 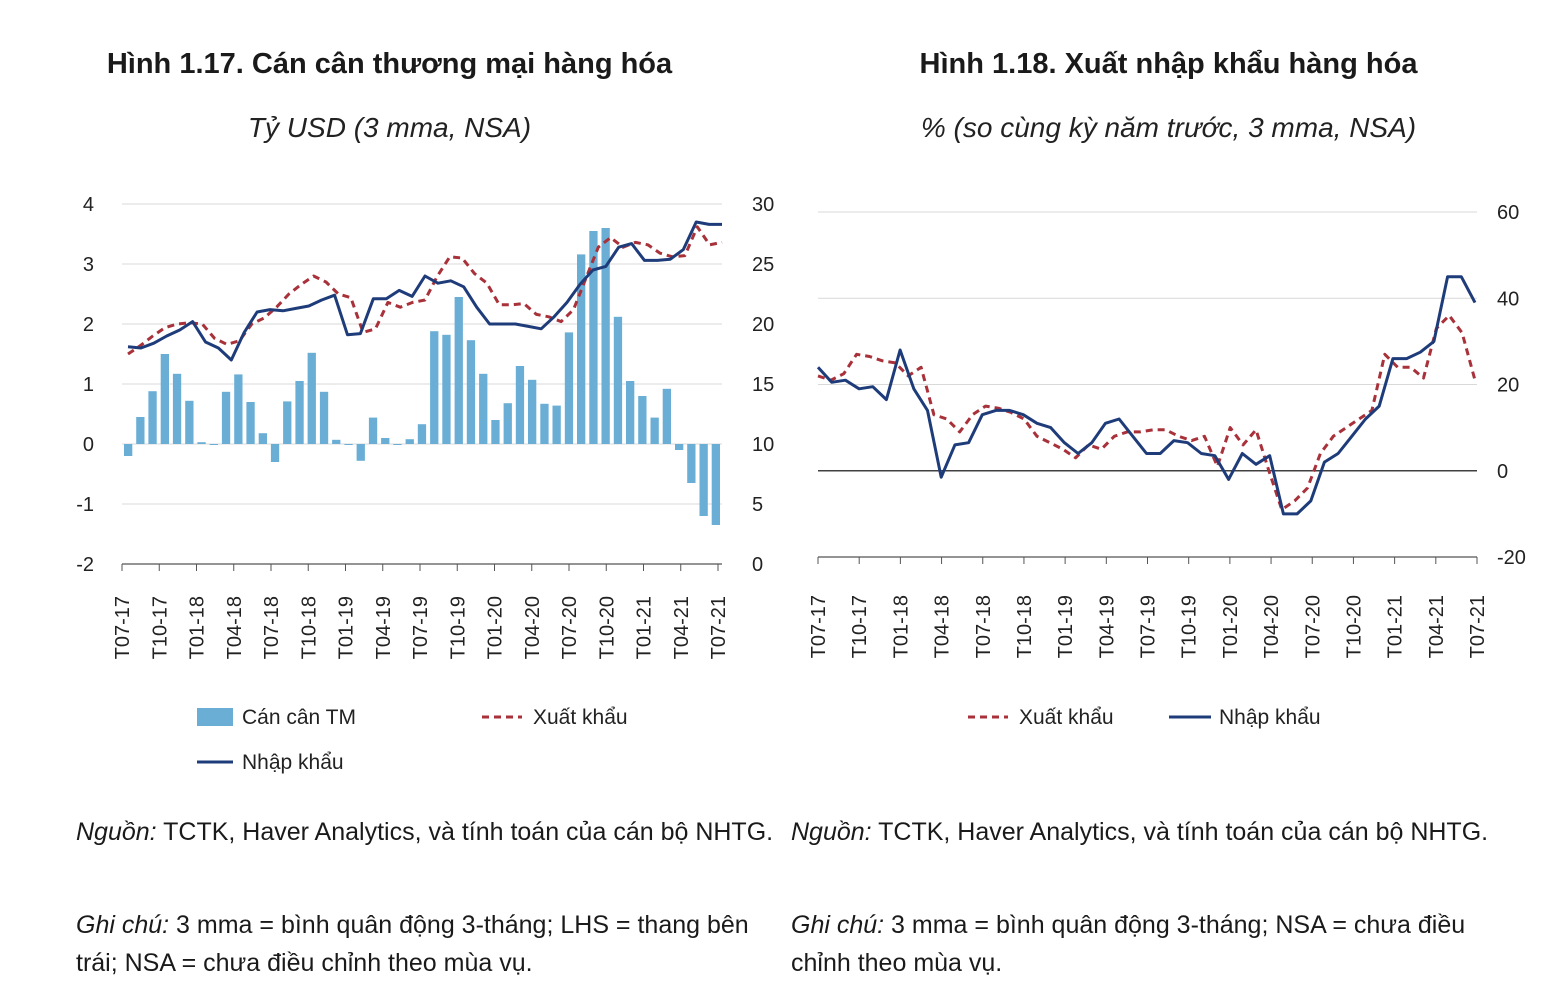 What do you see at coordinates (763, 205) in the screenshot?
I see `y-right-tick-label: 30` at bounding box center [763, 205].